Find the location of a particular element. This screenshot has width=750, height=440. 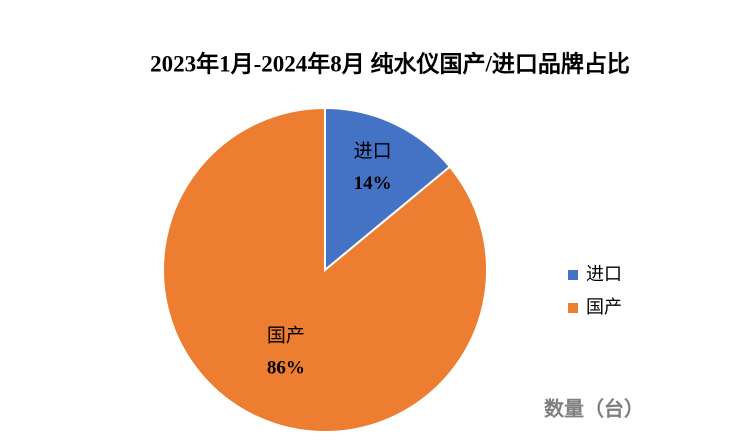

pie-slice is located at coordinates (388, 189).